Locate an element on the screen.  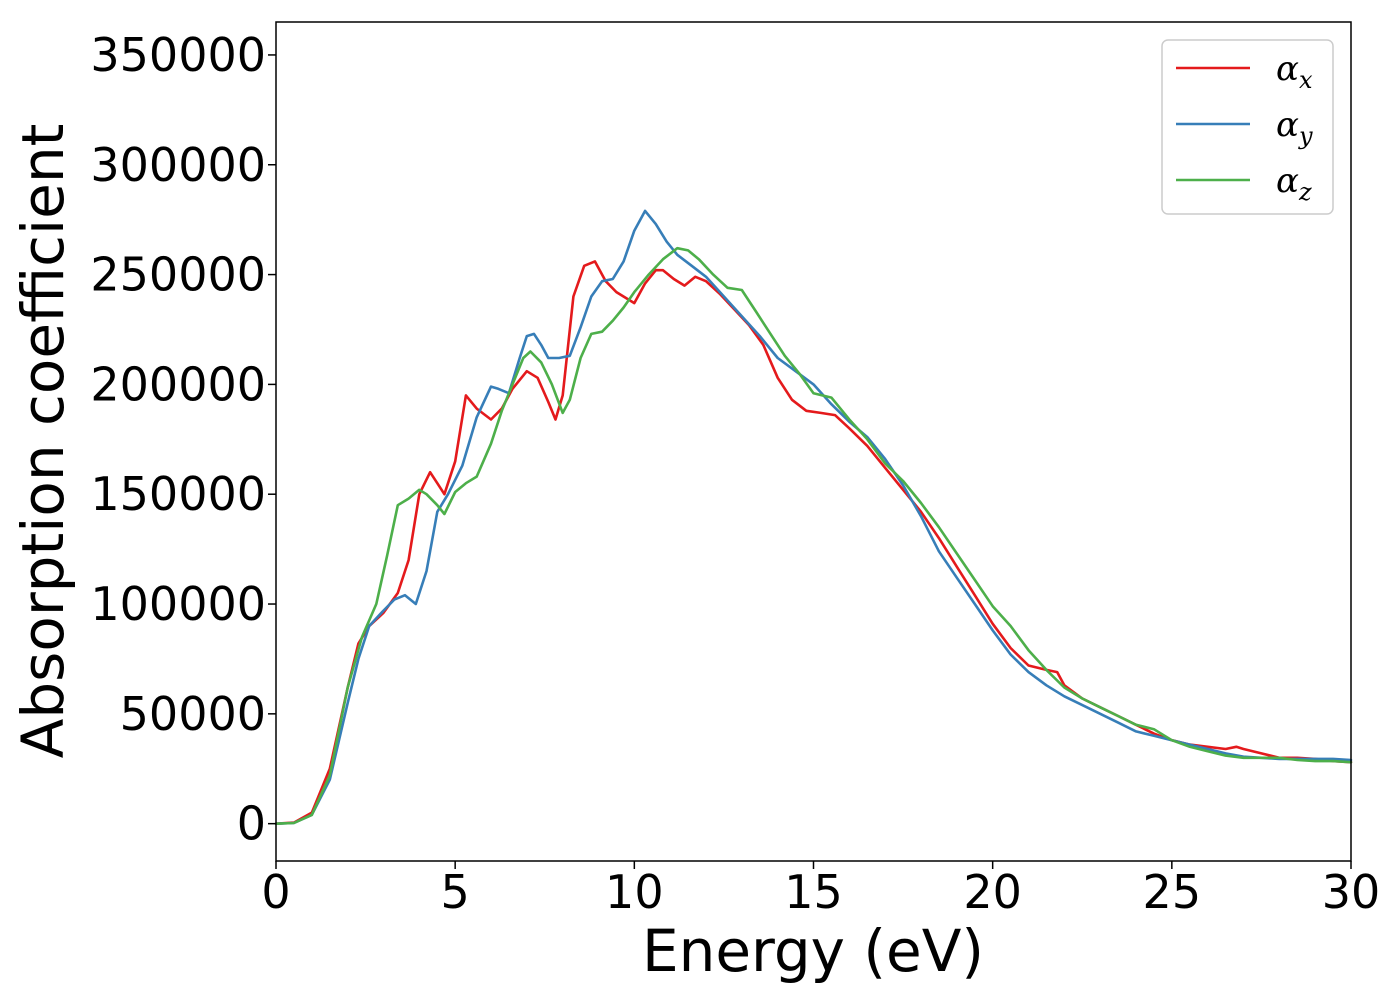
y-tick-label: 250000 is located at coordinates (178, 275).